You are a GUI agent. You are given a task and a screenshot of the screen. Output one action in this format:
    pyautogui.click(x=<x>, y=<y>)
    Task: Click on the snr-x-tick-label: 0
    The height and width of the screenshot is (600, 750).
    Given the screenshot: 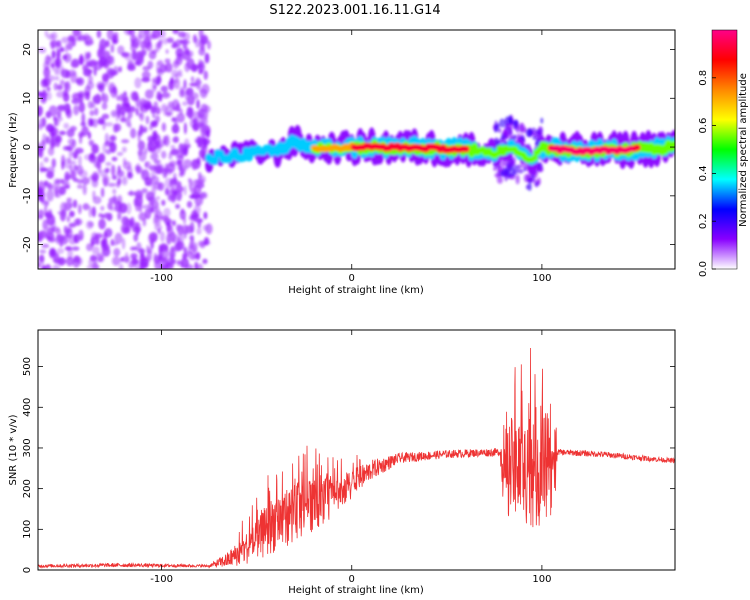 What is the action you would take?
    pyautogui.click(x=352, y=579)
    